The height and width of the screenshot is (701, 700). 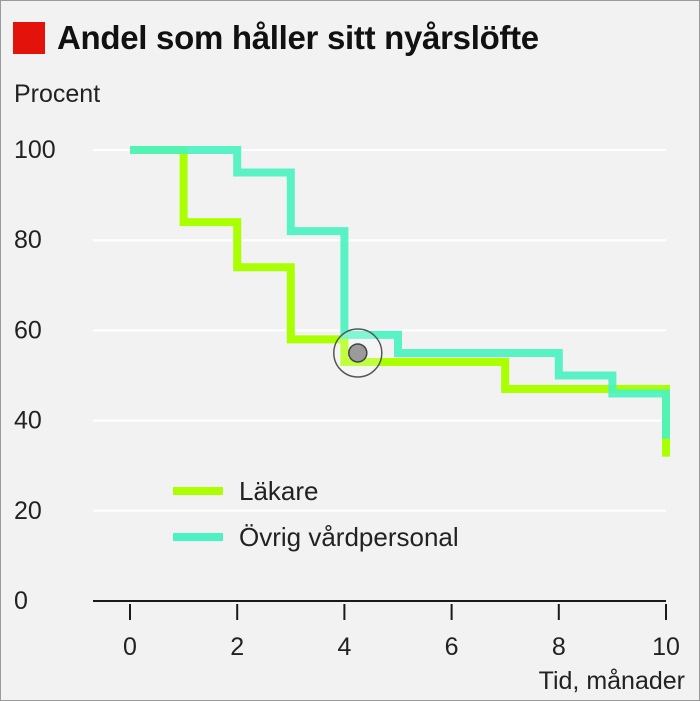 What do you see at coordinates (21, 601) in the screenshot?
I see `y-tick-label-0: 0` at bounding box center [21, 601].